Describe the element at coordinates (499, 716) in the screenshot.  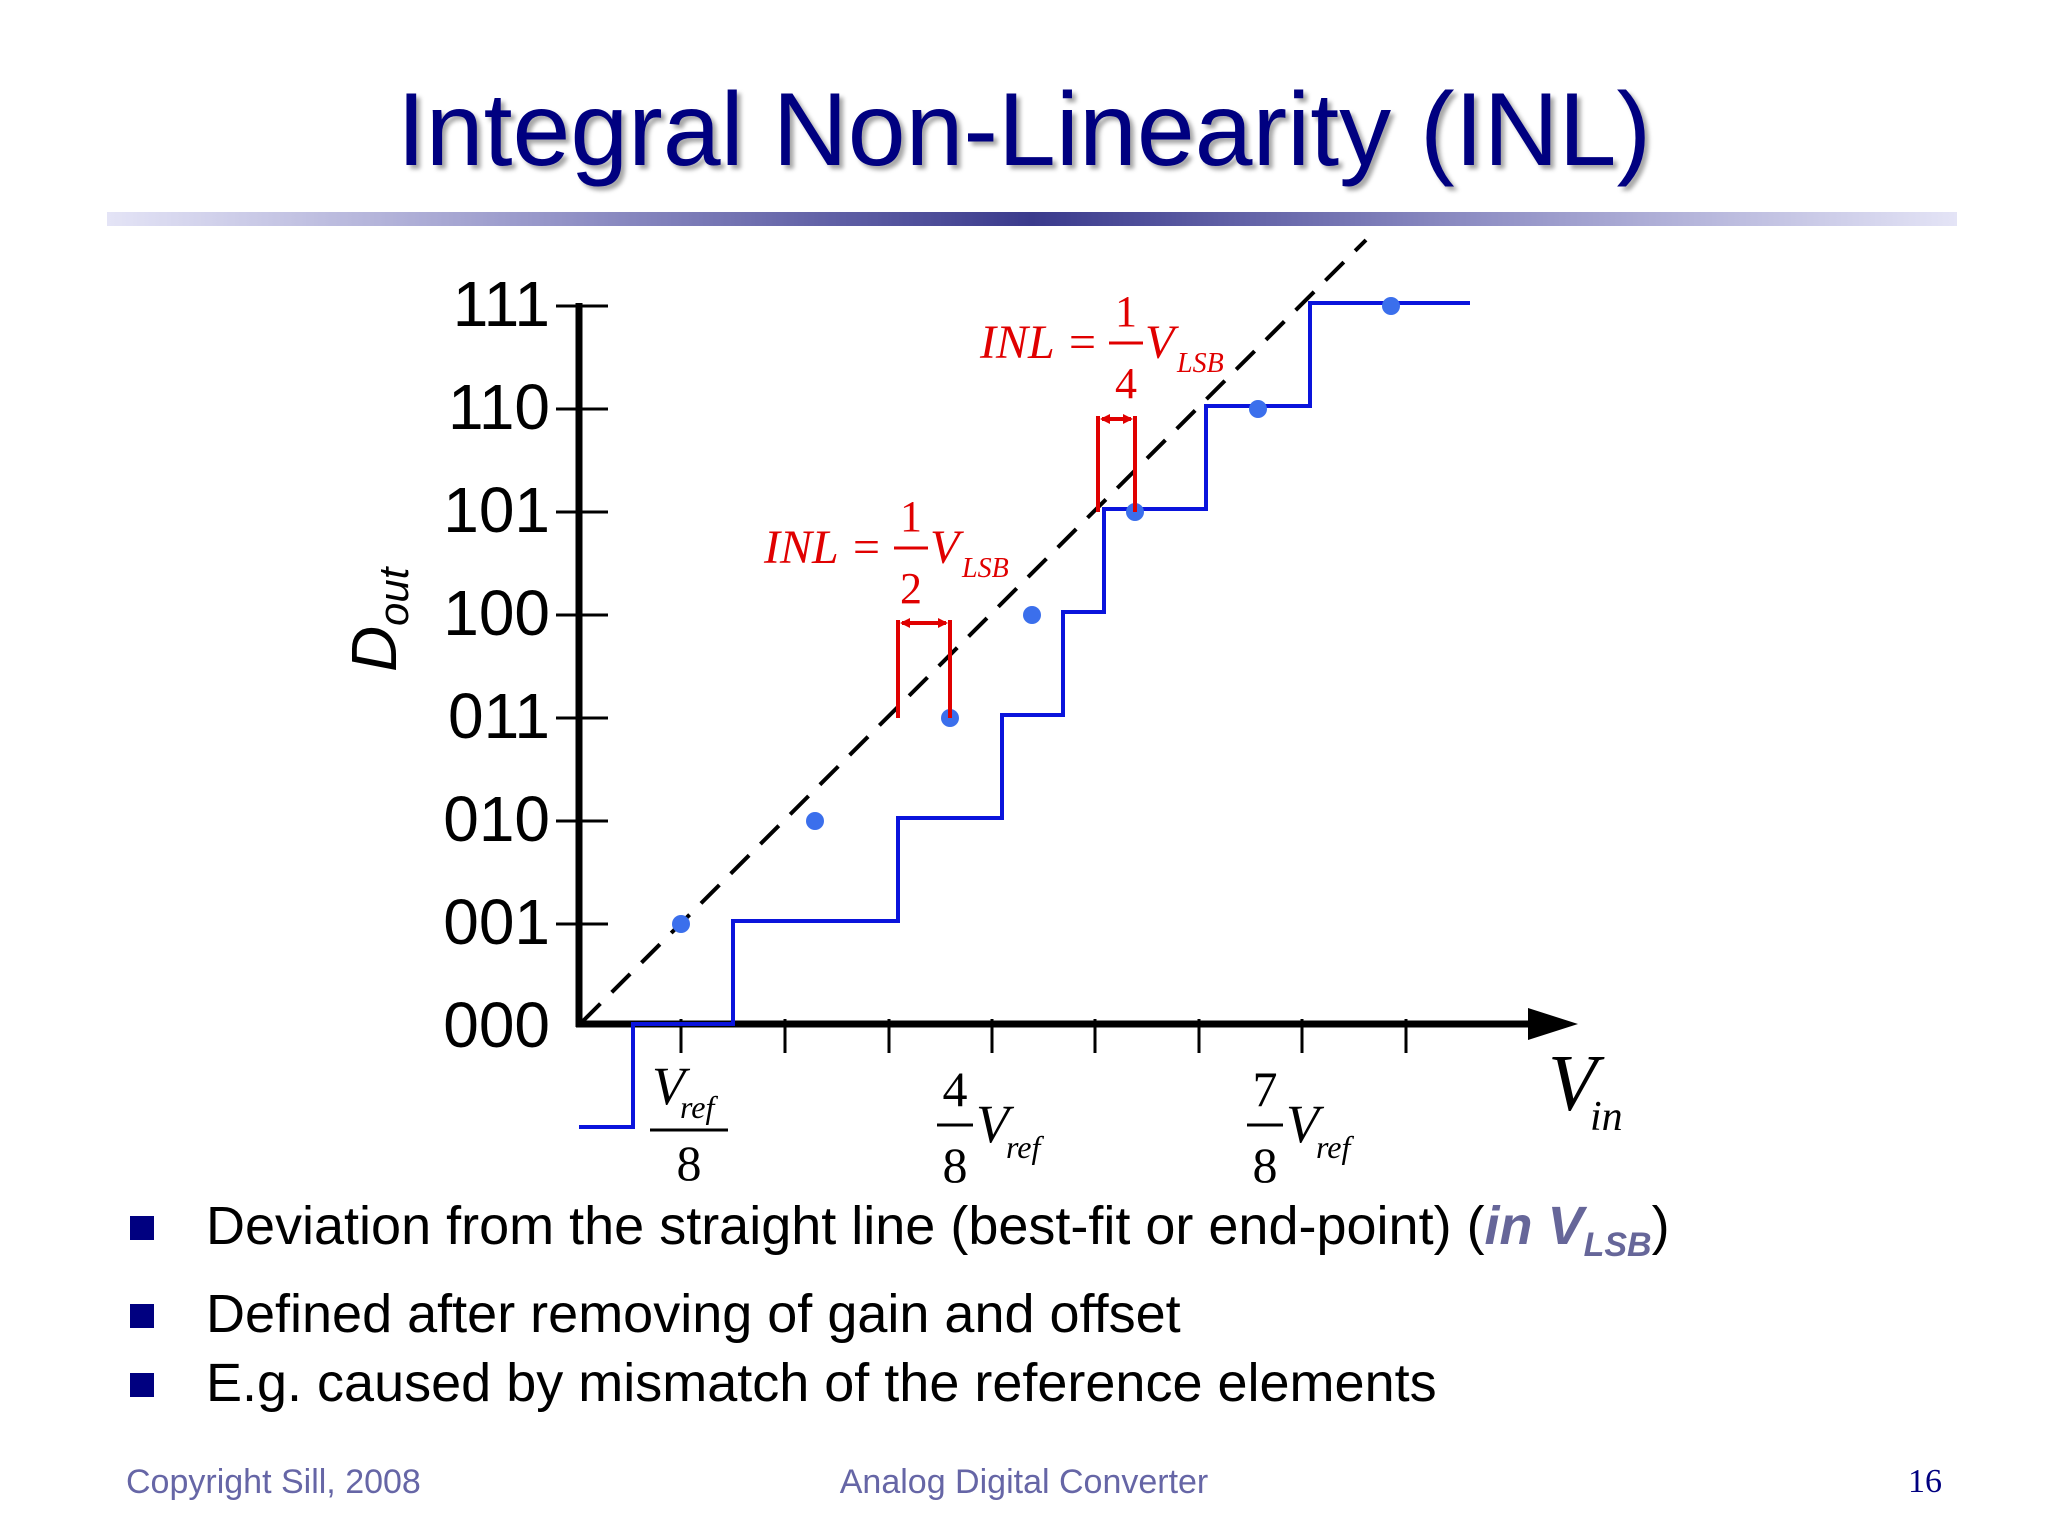
I see `y-tick-label-011: 011` at that location.